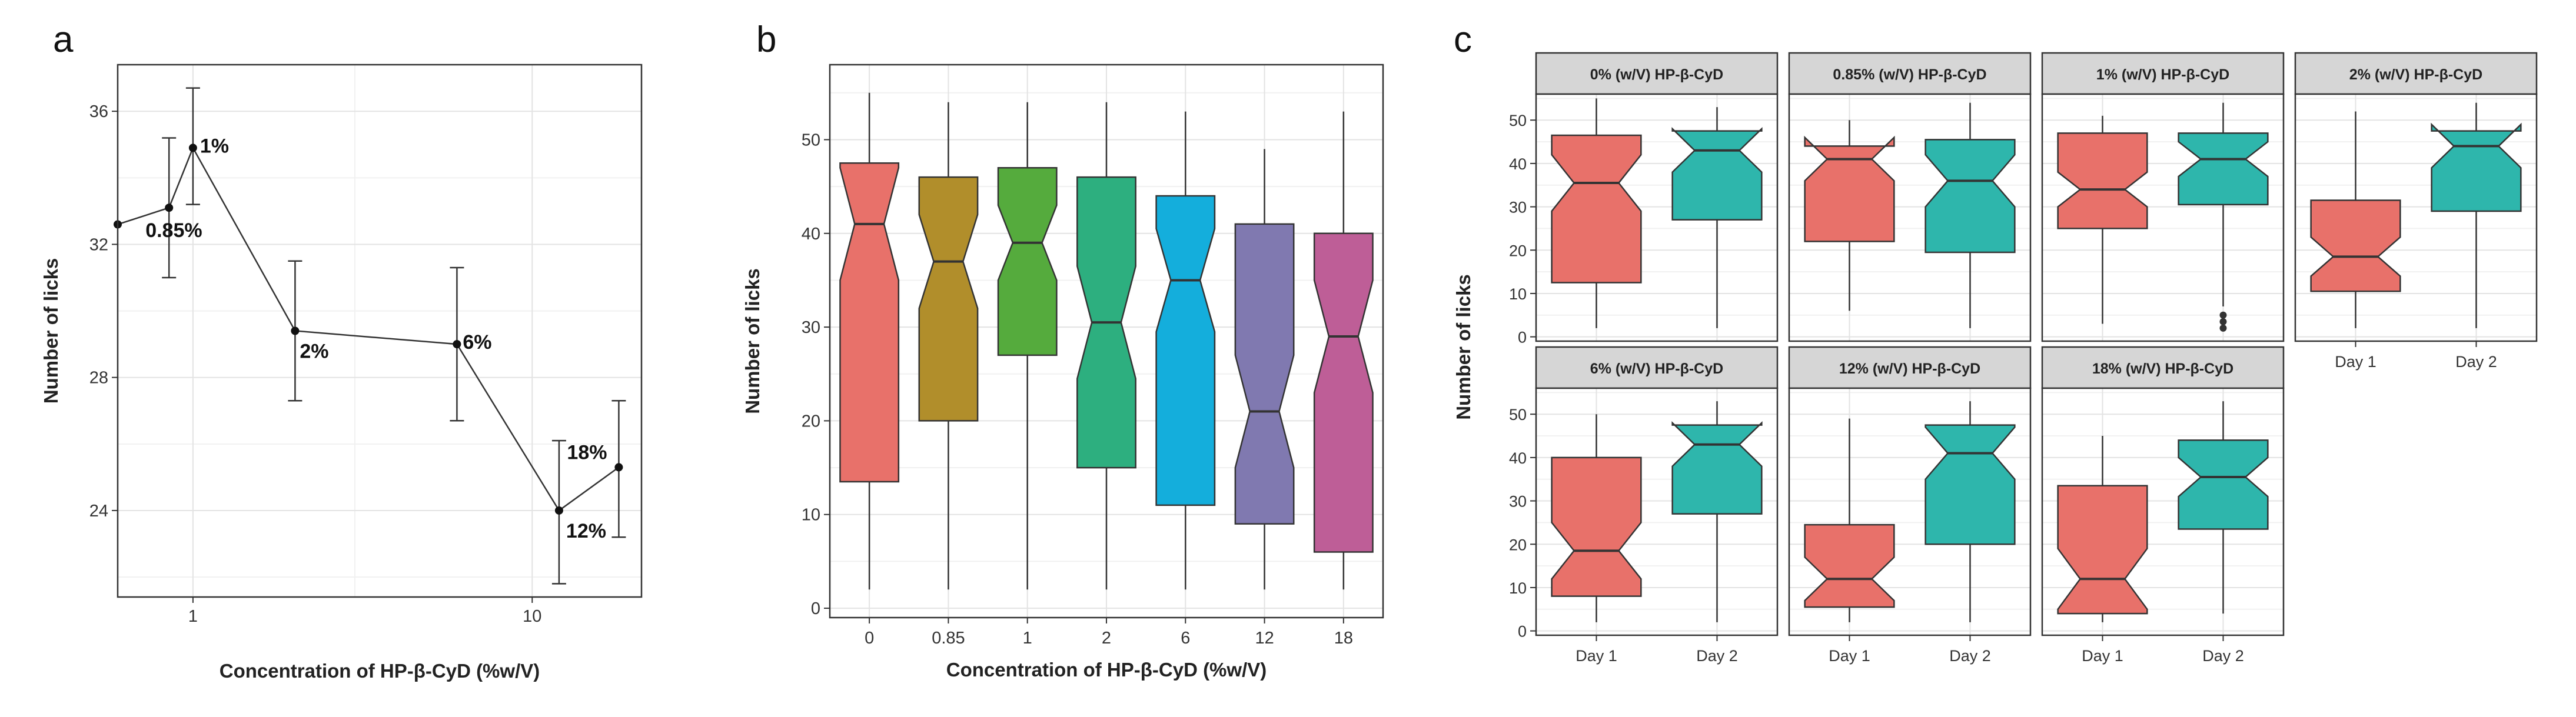 This screenshot has height=717, width=2576. Describe the element at coordinates (1463, 39) in the screenshot. I see `panel-c-label: c` at that location.